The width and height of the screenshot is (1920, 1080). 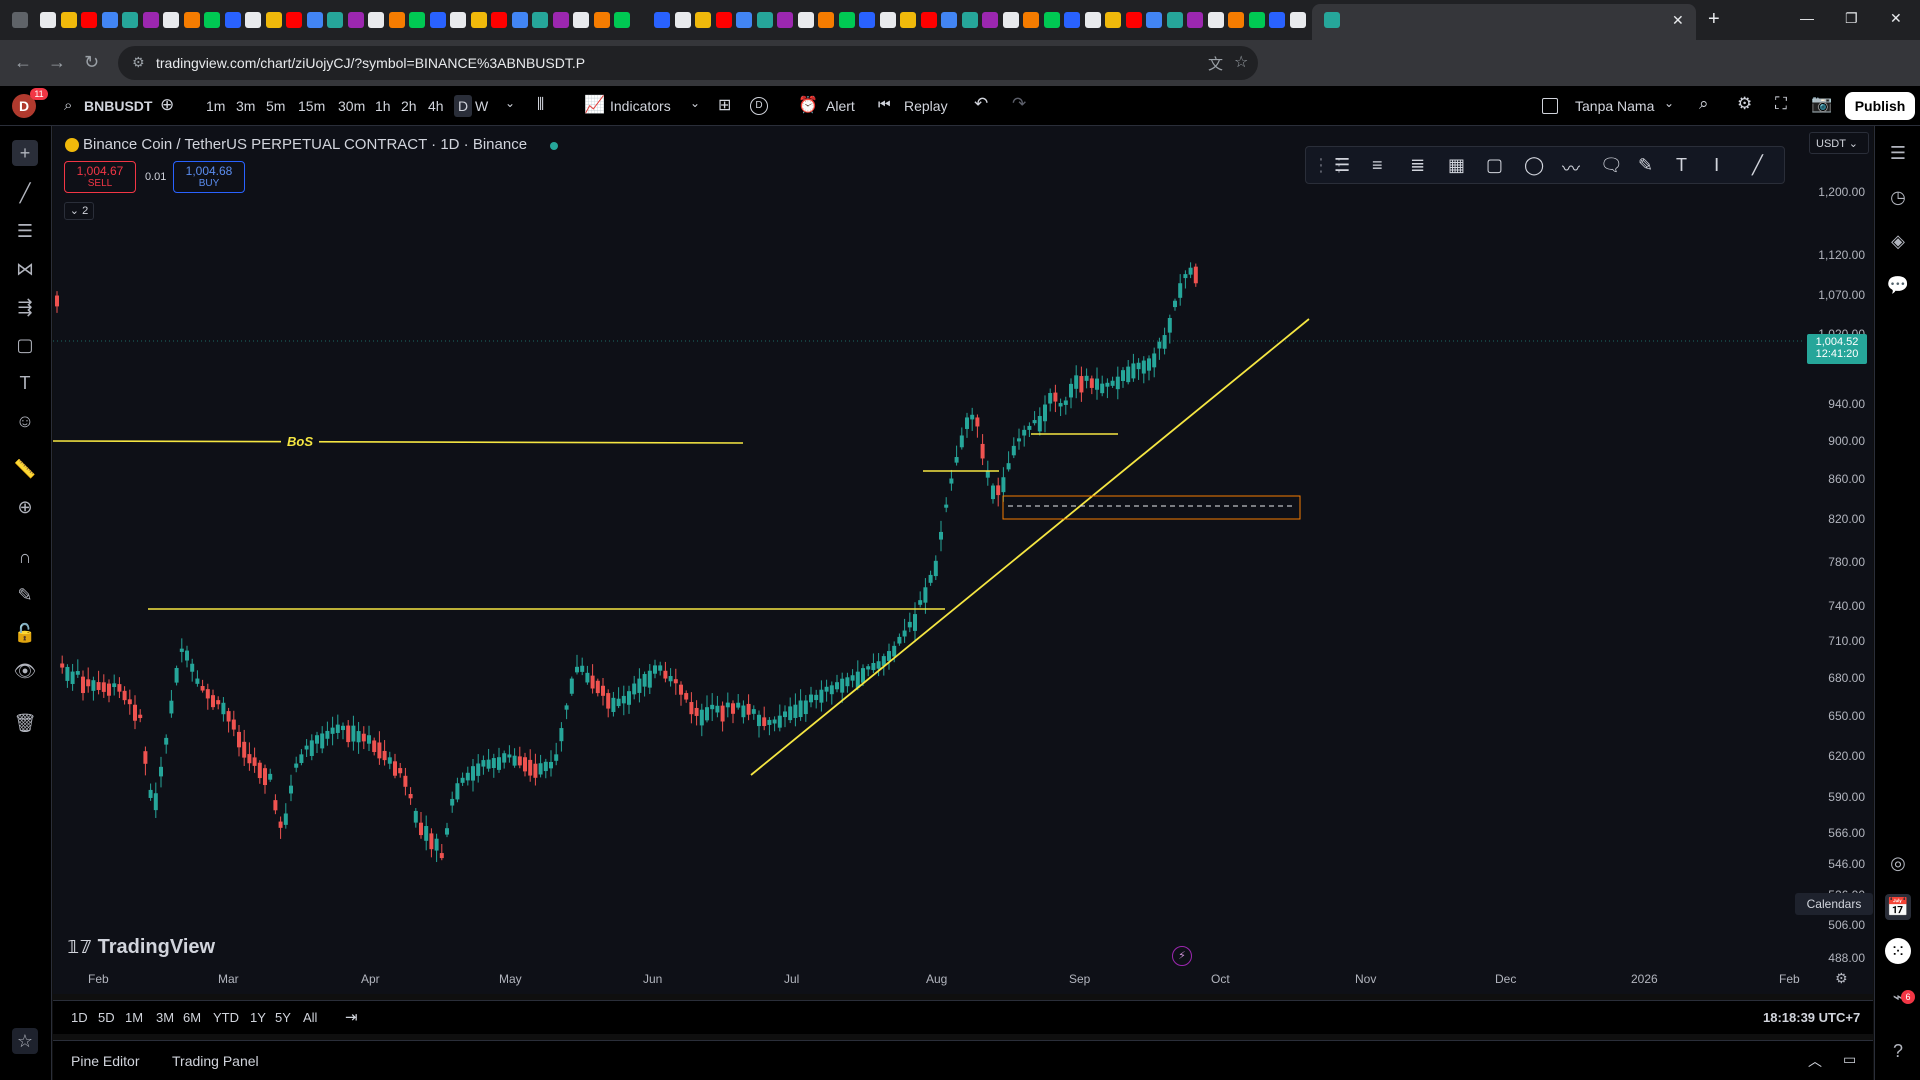 What do you see at coordinates (1898, 907) in the screenshot?
I see `calendars-icon: 📅` at bounding box center [1898, 907].